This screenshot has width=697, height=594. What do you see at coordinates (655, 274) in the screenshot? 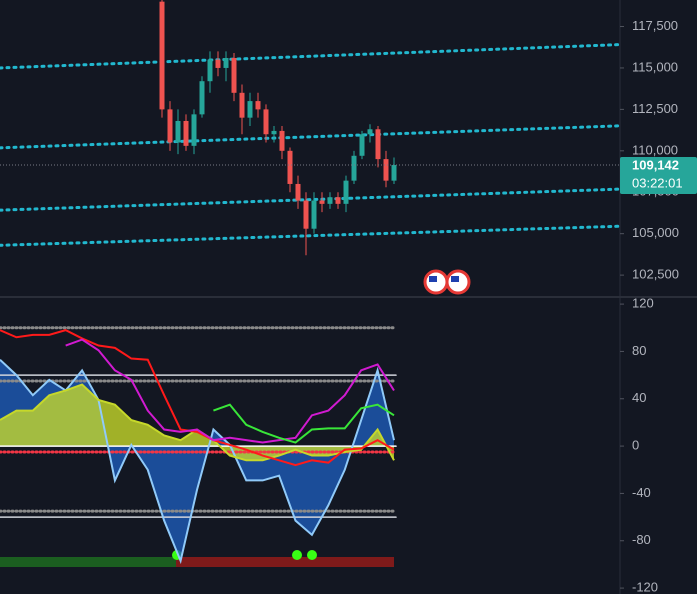
I see `y-tick-label: 102,500` at bounding box center [655, 274].